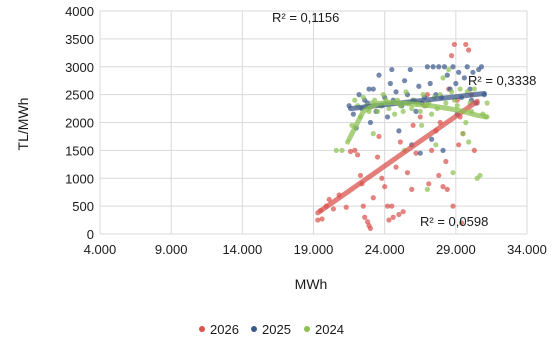 The image size is (558, 352). I want to click on x-tick-label: 19.000, so click(314, 249).